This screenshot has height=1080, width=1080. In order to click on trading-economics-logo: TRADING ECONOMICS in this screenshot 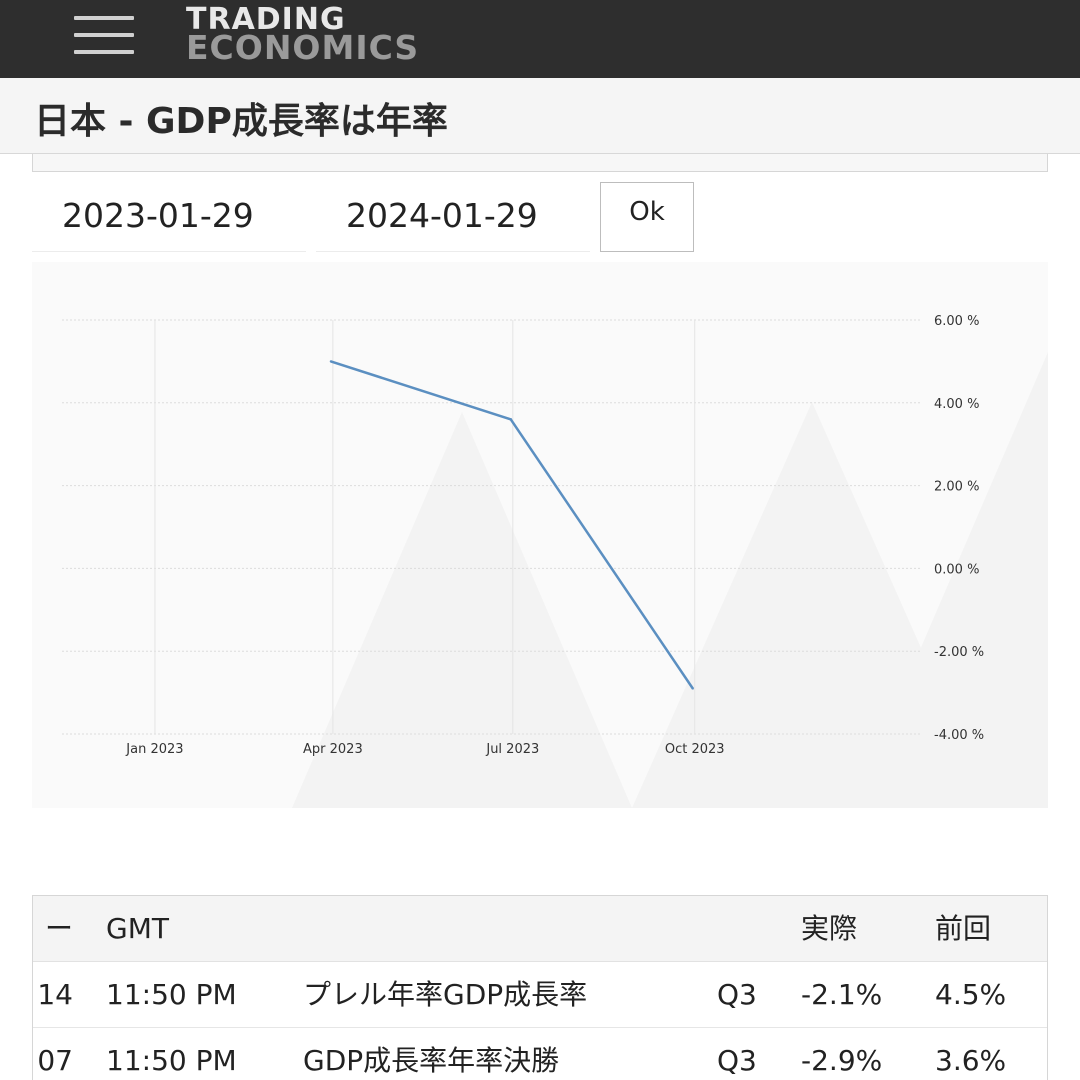, I will do `click(303, 34)`.